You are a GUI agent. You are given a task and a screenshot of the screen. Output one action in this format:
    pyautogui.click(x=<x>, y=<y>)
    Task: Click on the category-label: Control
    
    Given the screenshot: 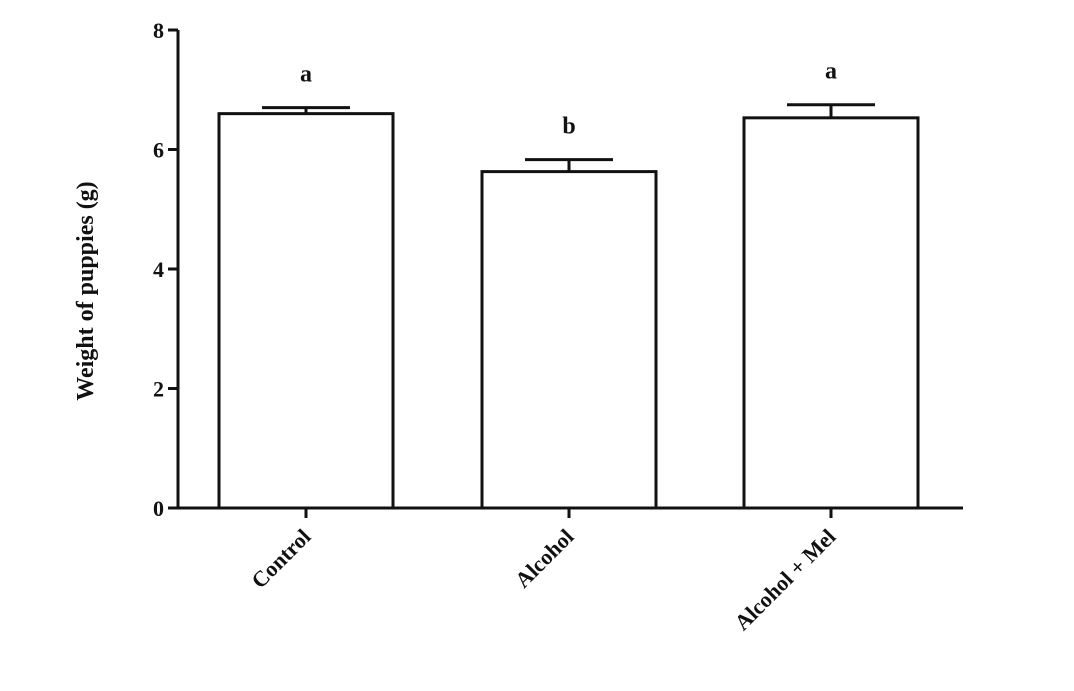 What is the action you would take?
    pyautogui.click(x=280, y=558)
    